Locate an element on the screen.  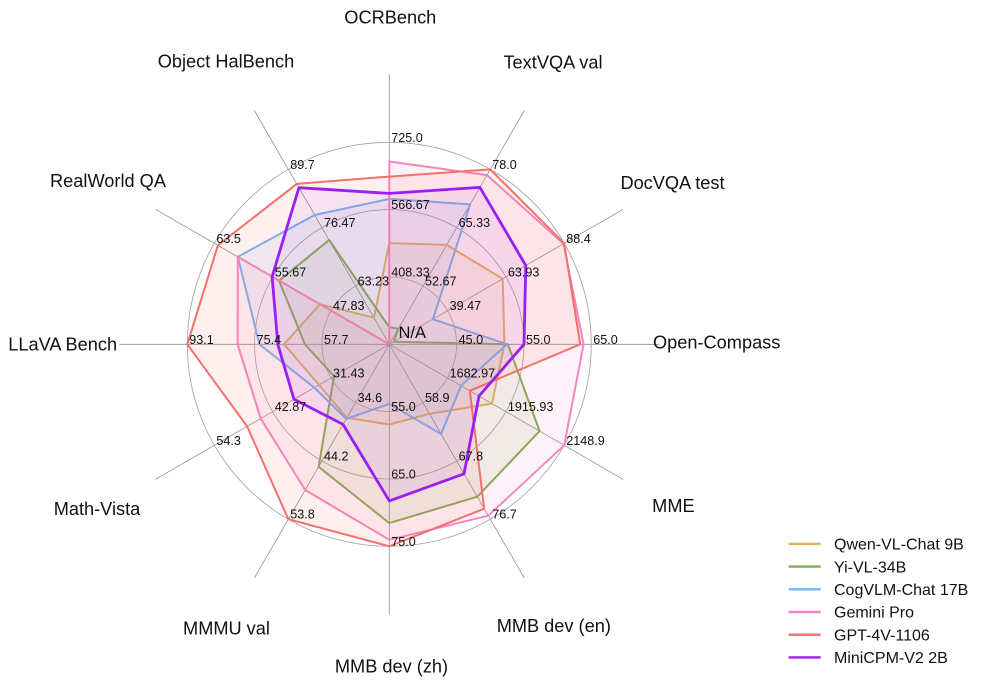
svg-text: 63.93 is located at coordinates (524, 273).